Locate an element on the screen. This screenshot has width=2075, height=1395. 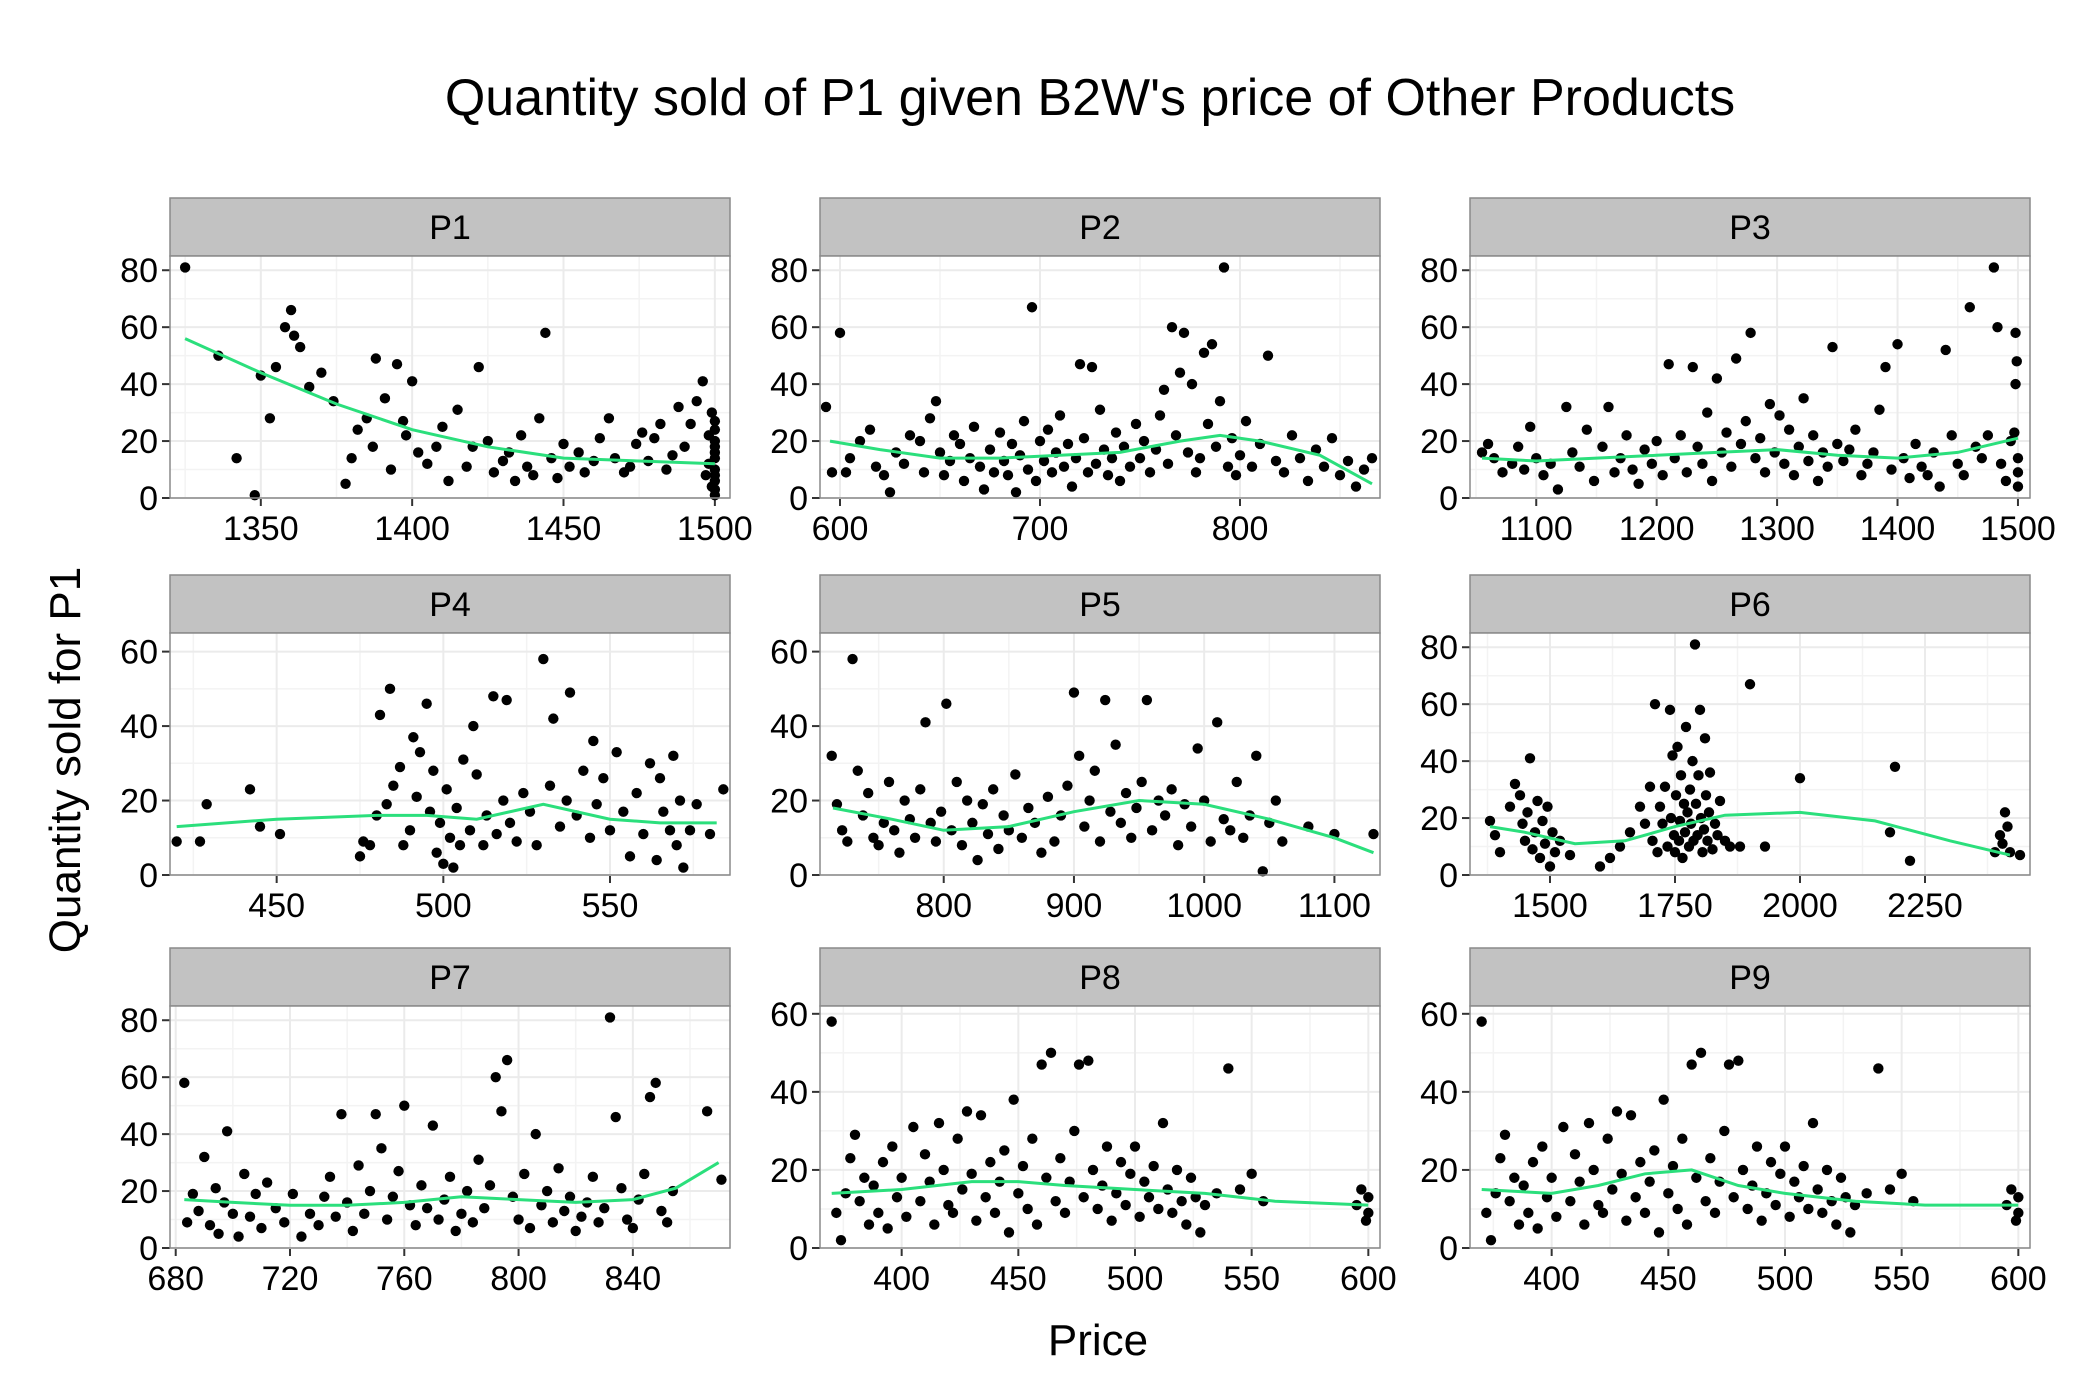
plot-panel is located at coordinates (1750, 754).